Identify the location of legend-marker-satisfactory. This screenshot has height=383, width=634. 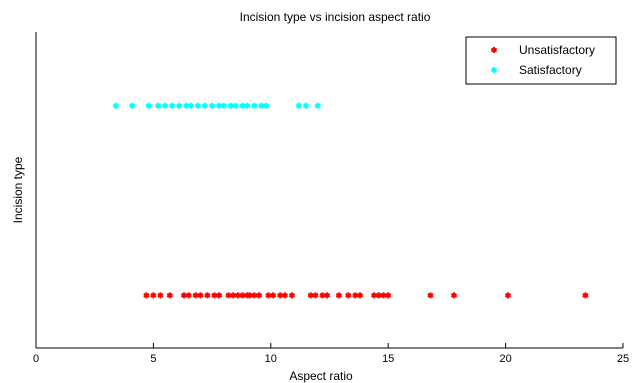
(494, 70).